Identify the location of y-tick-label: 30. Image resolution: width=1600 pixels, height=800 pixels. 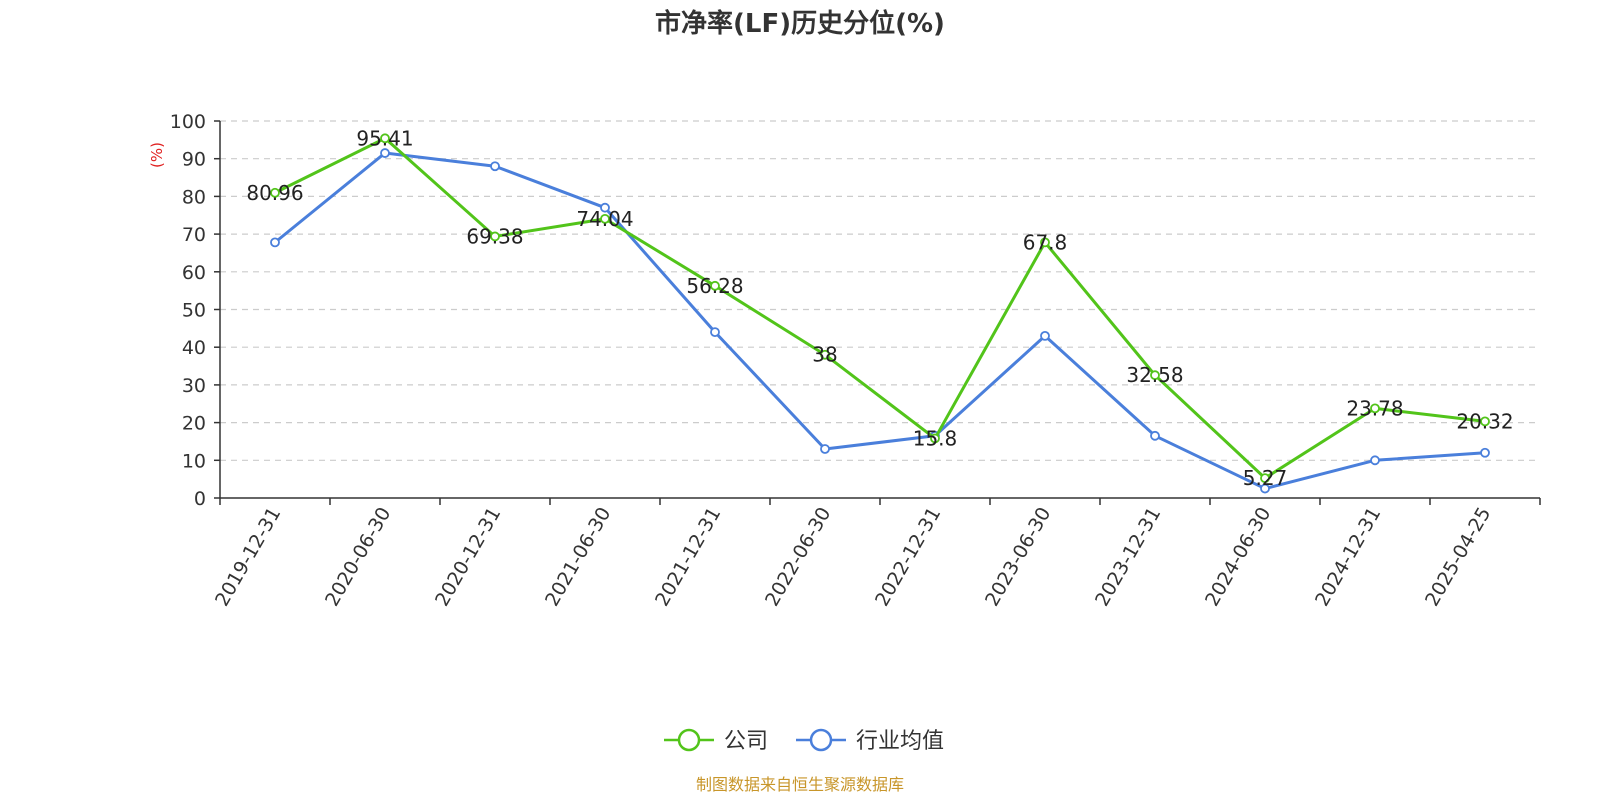
(194, 386).